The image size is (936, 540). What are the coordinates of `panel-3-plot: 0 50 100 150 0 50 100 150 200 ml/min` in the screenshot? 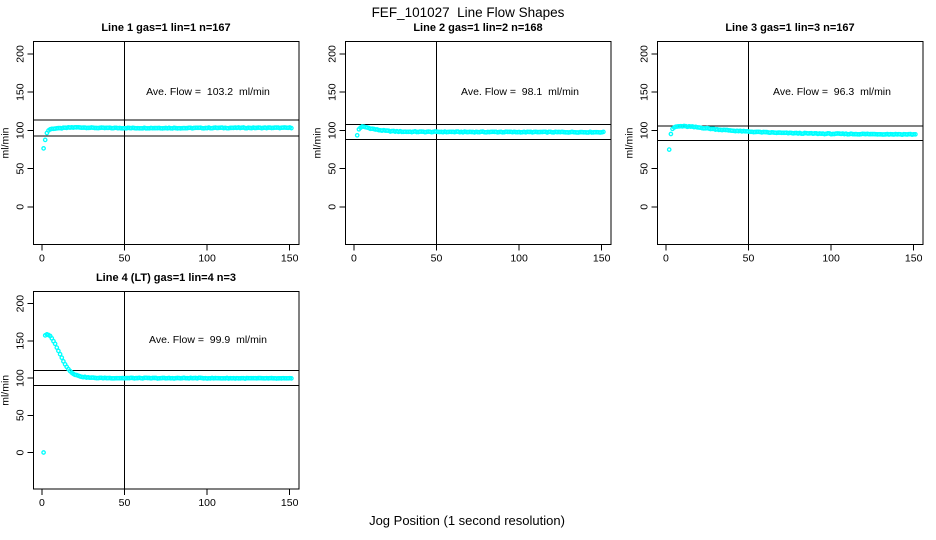 It's located at (774, 152).